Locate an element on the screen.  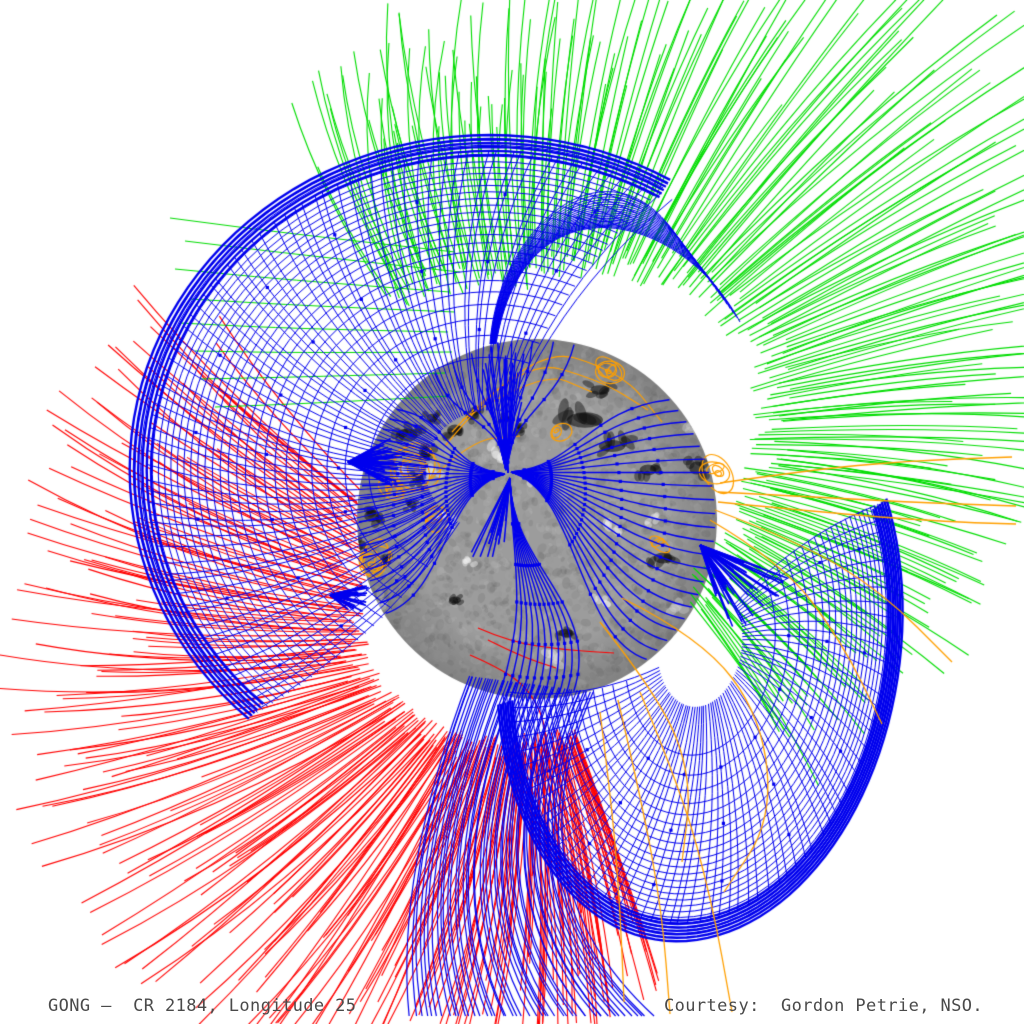
caption-courtesy: Courtesy: Gordon Petrie, NSO. is located at coordinates (824, 1006).